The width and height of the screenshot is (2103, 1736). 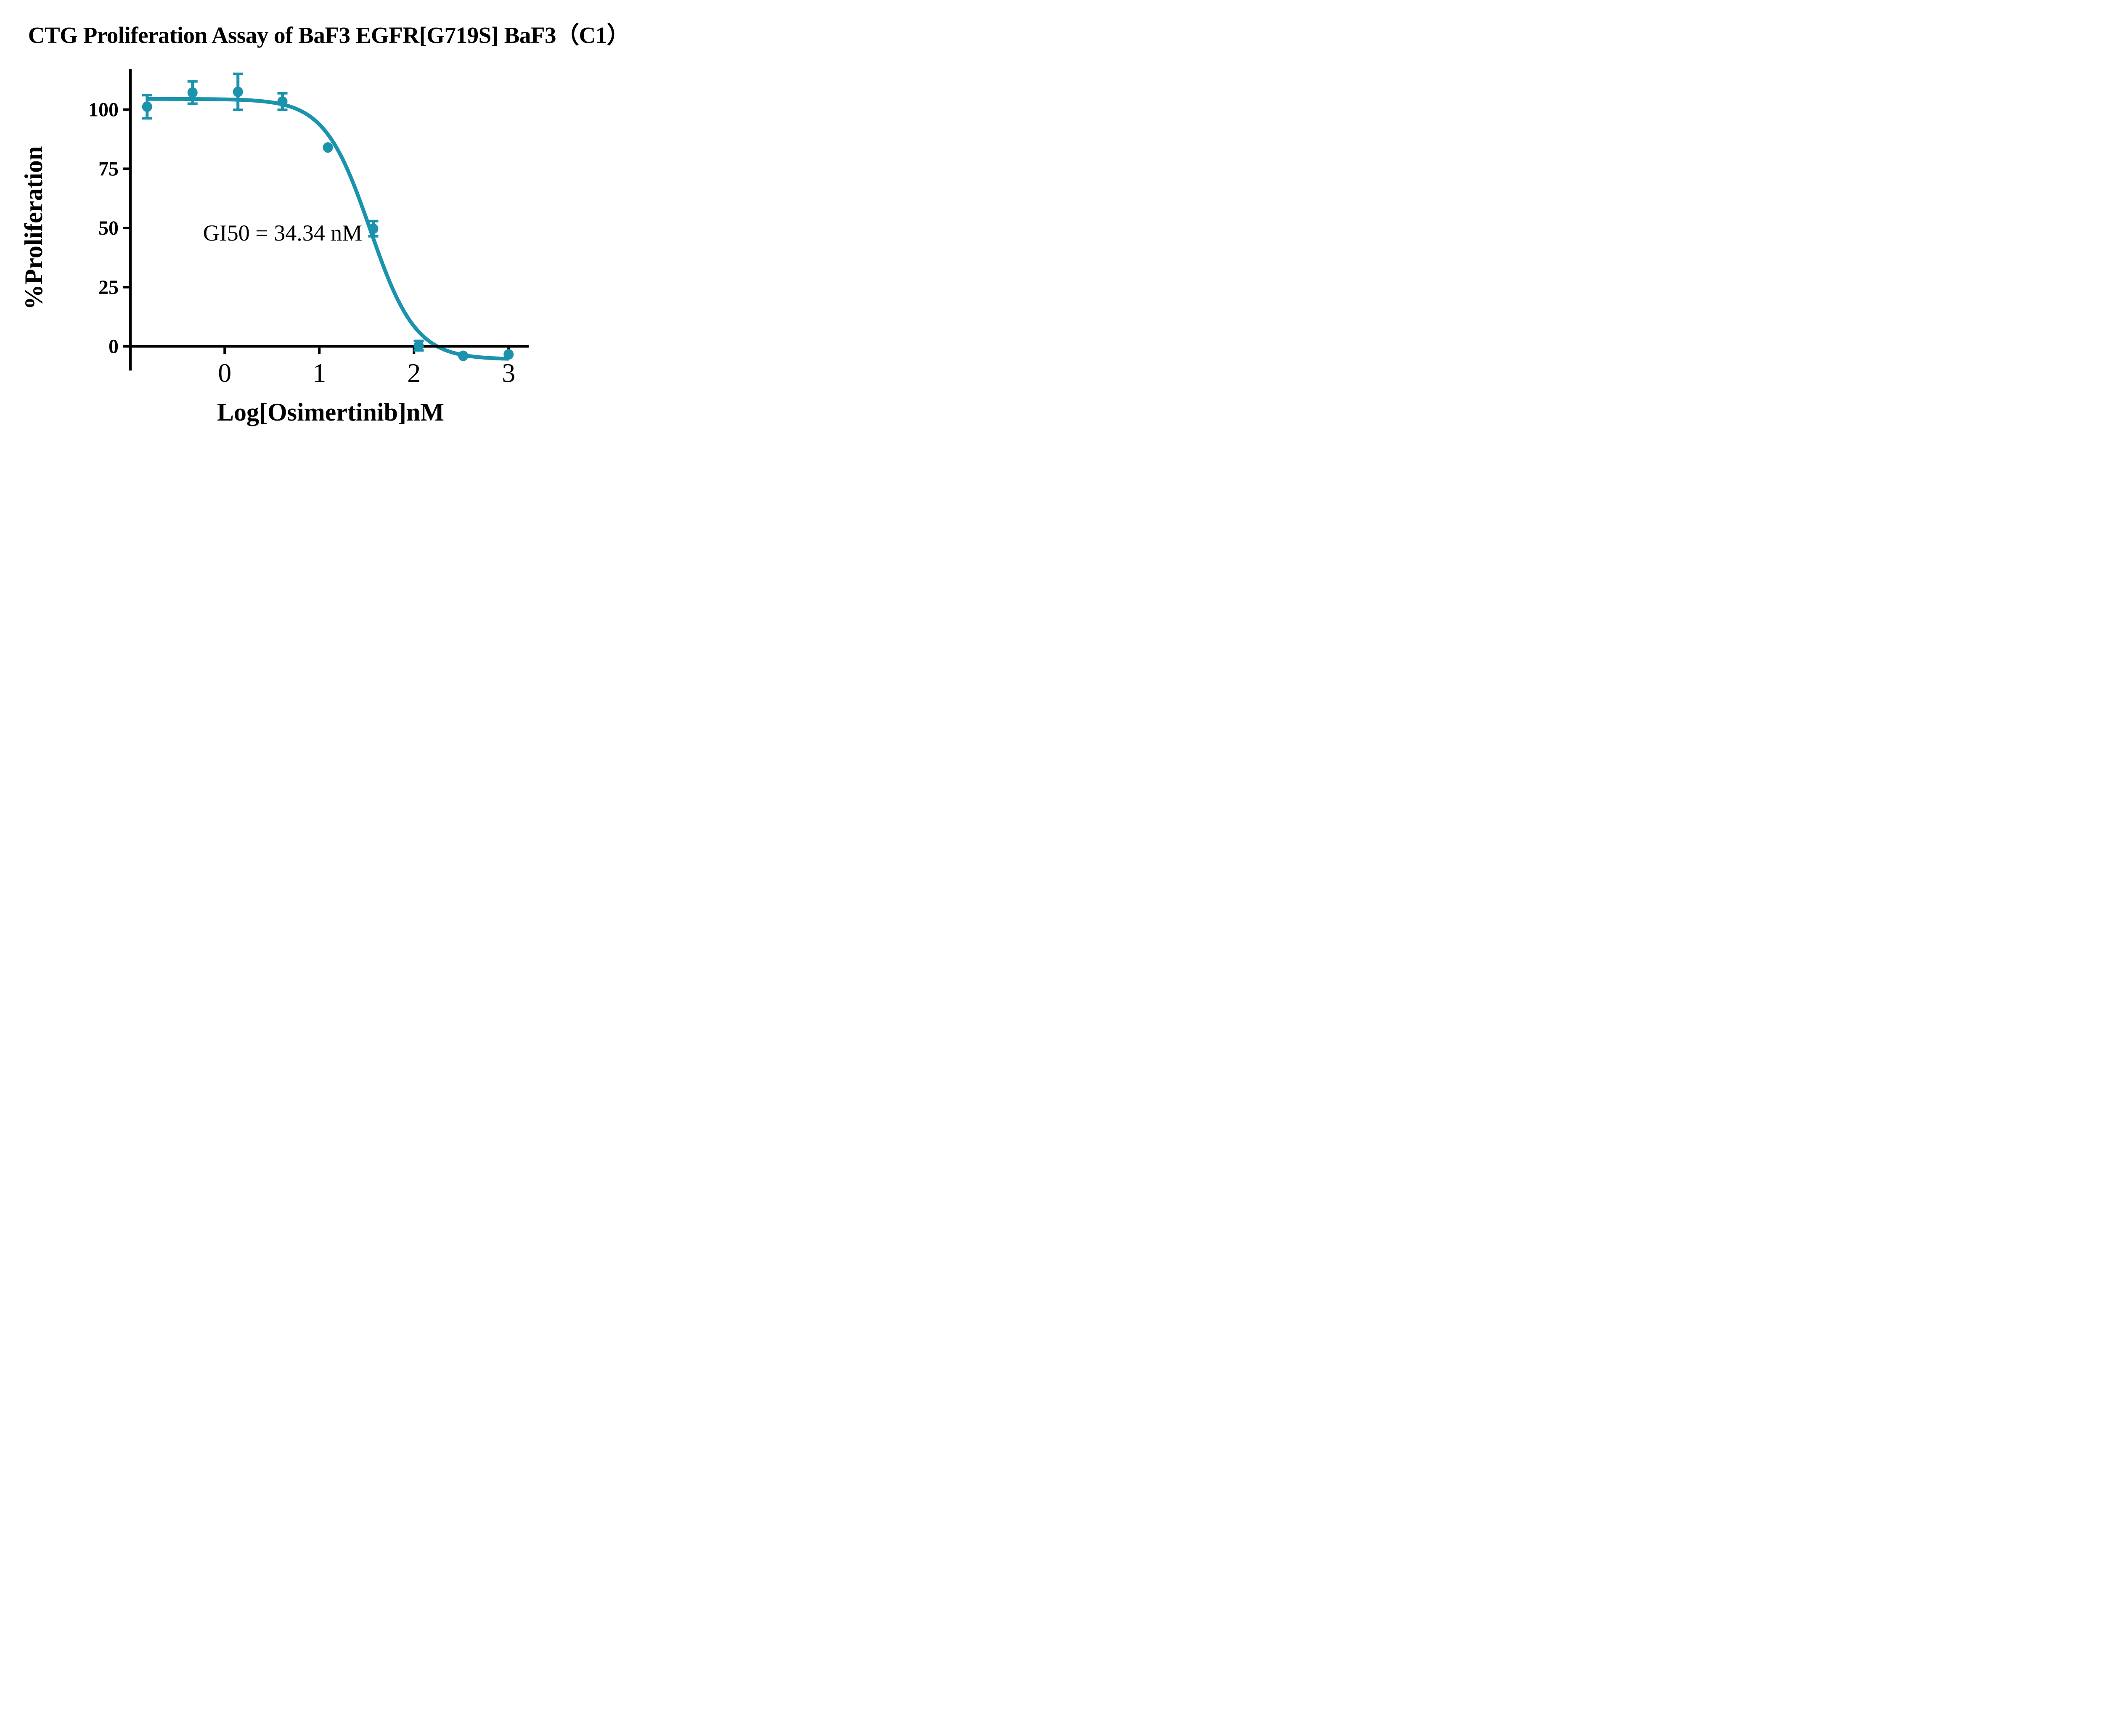 I want to click on y-tick-label: 50, so click(x=108, y=228).